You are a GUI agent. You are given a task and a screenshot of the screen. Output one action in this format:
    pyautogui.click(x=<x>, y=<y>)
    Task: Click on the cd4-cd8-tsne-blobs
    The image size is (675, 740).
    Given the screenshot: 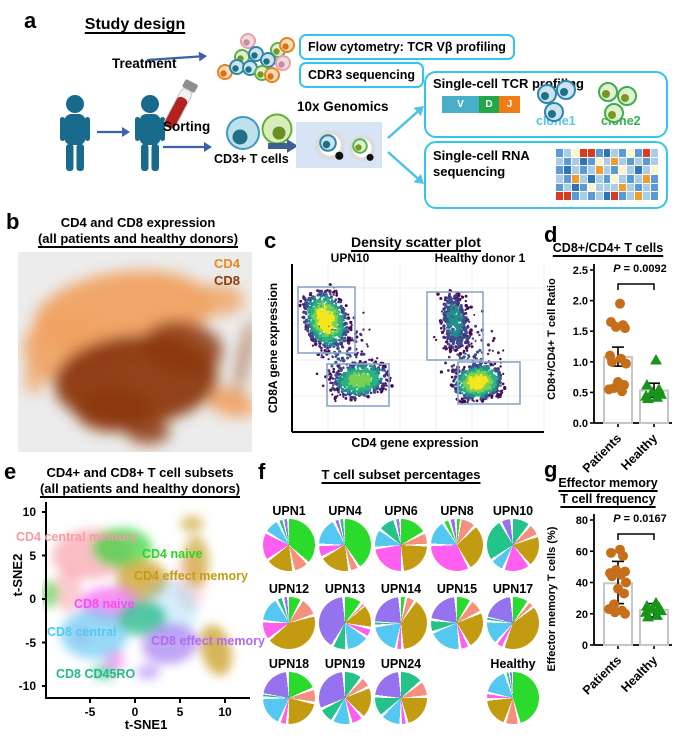 What is the action you would take?
    pyautogui.click(x=137, y=357)
    